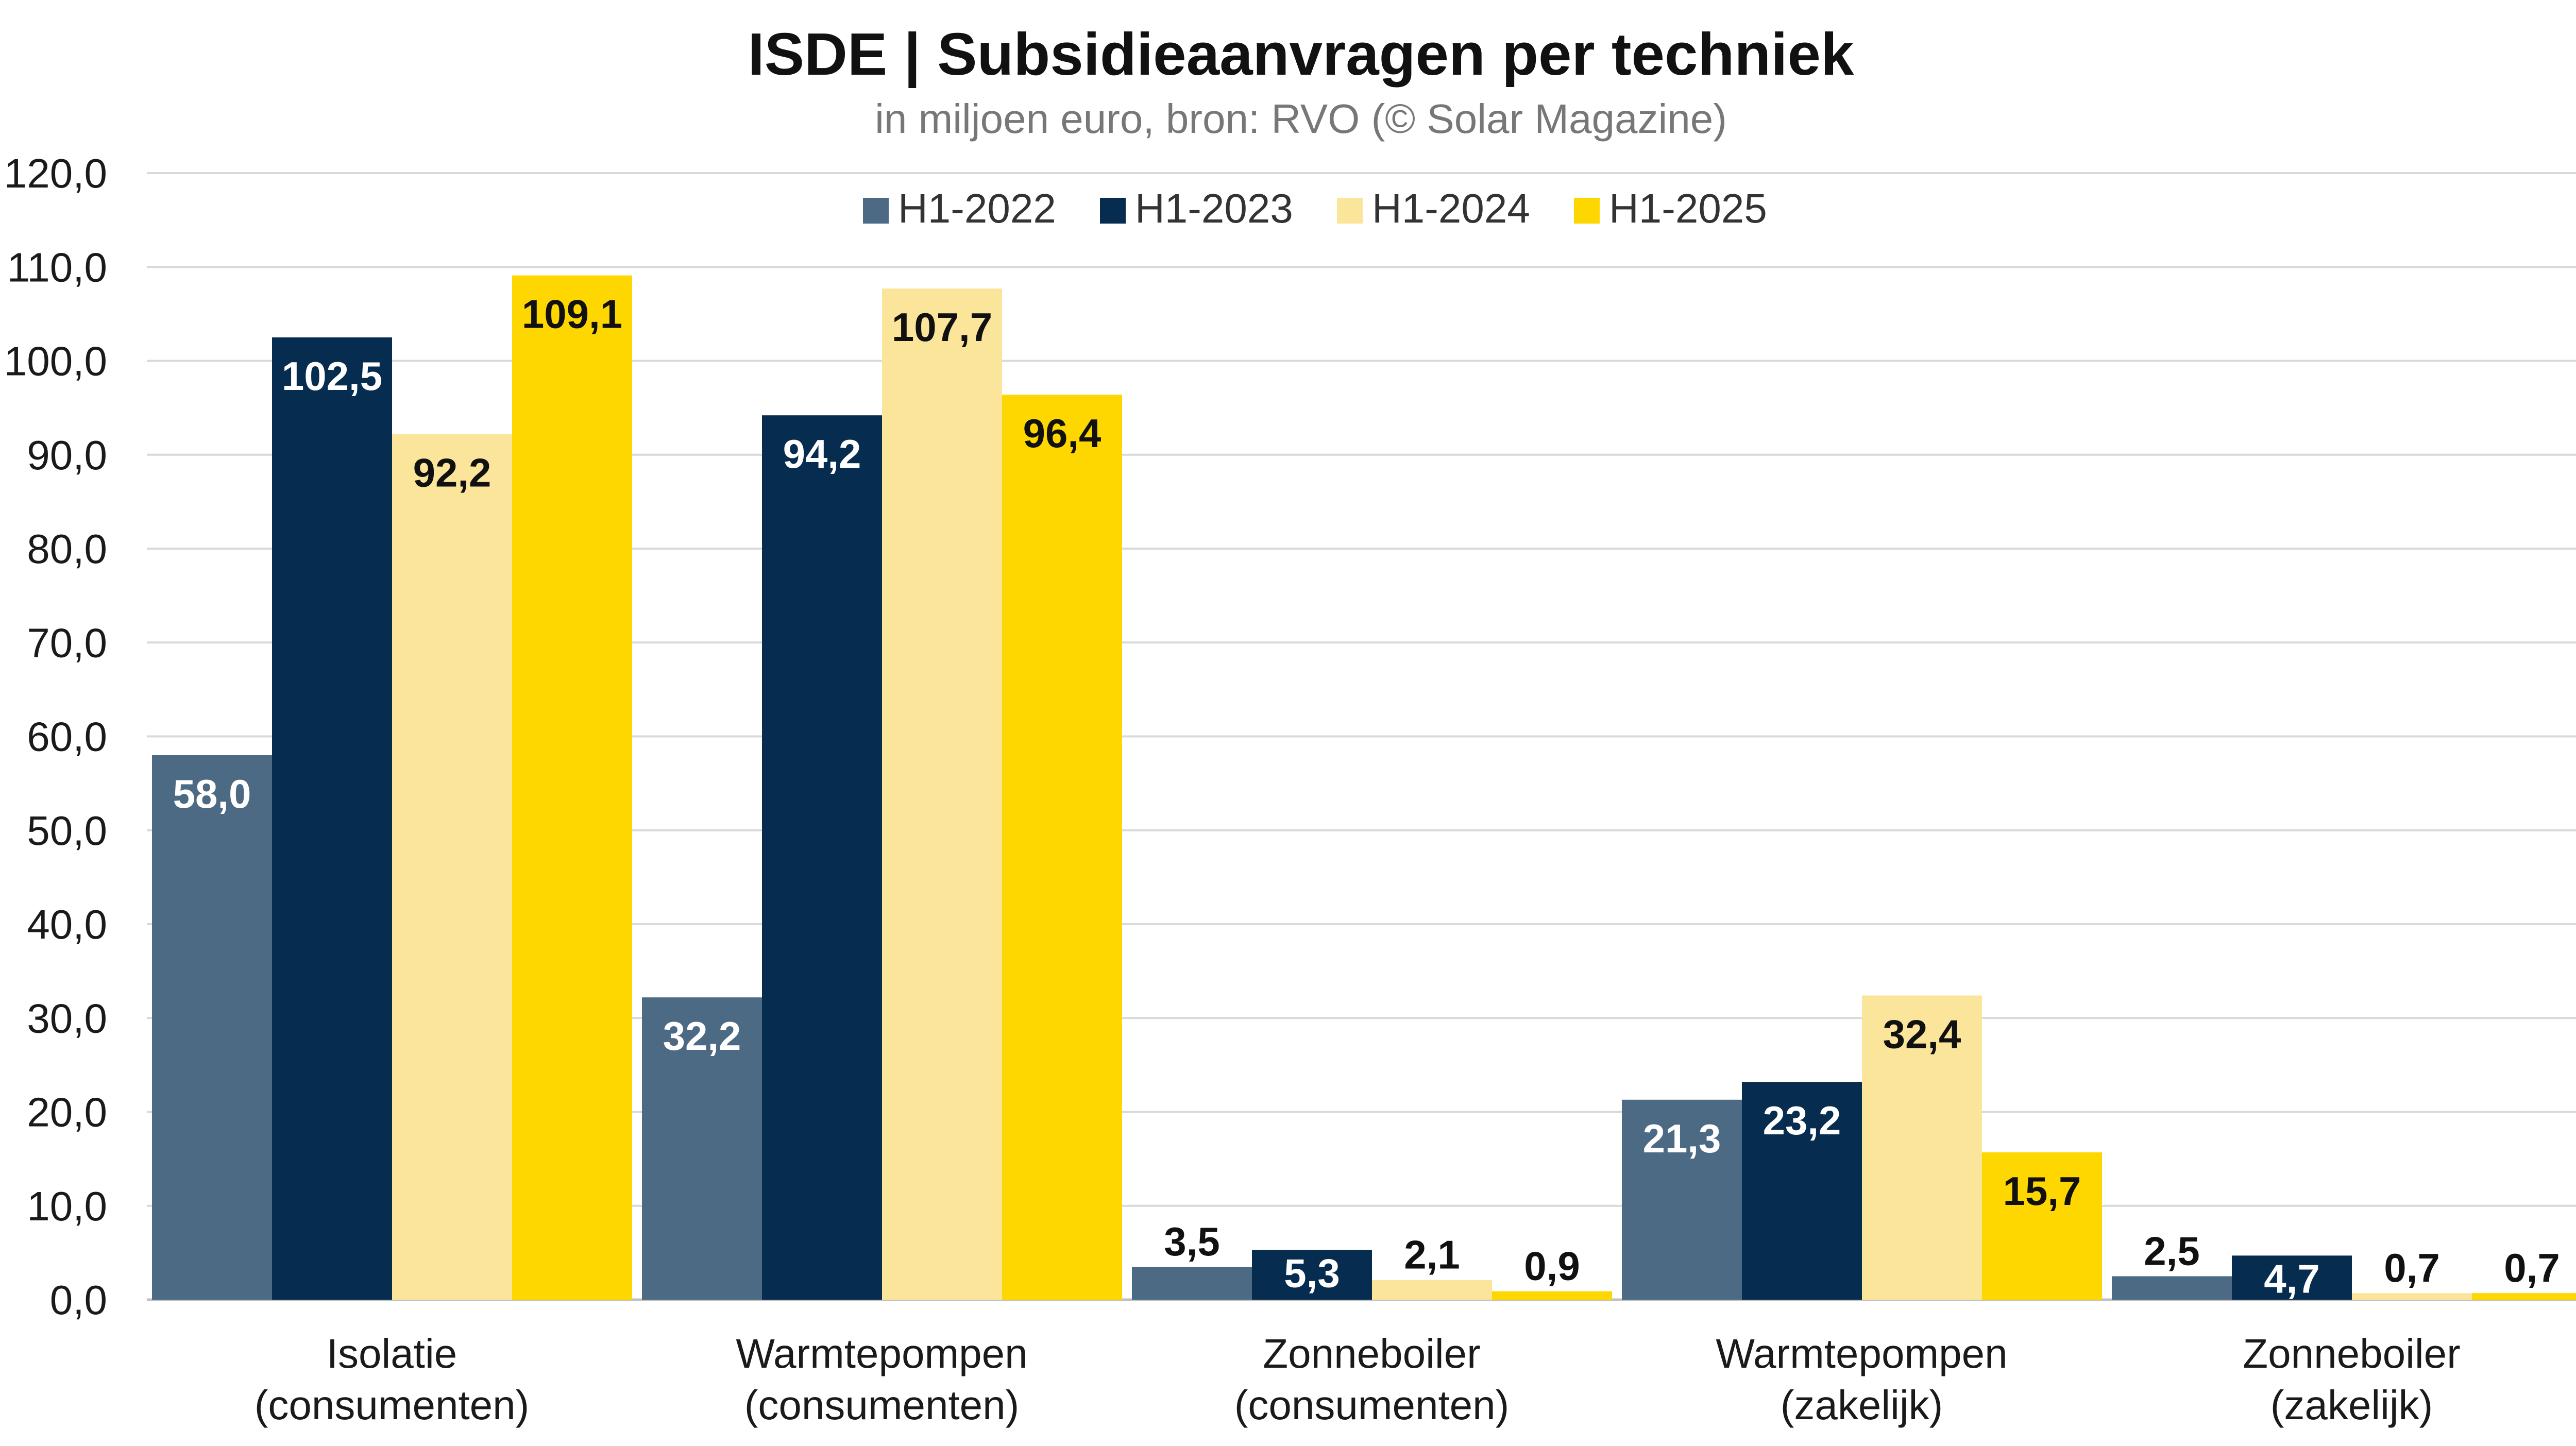 The image size is (2576, 1446). Describe the element at coordinates (1301, 54) in the screenshot. I see `chart-title: ISDE | Subsidieaanvragen per techniek` at that location.